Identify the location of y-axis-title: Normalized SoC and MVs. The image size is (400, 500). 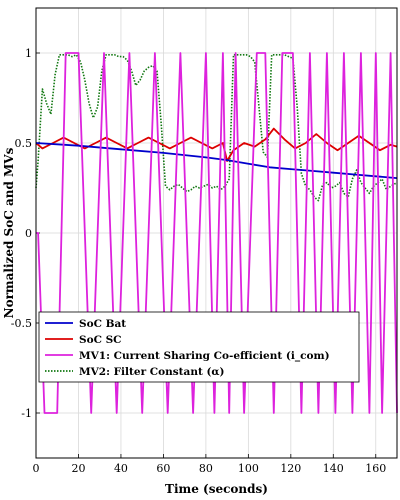
(9, 232).